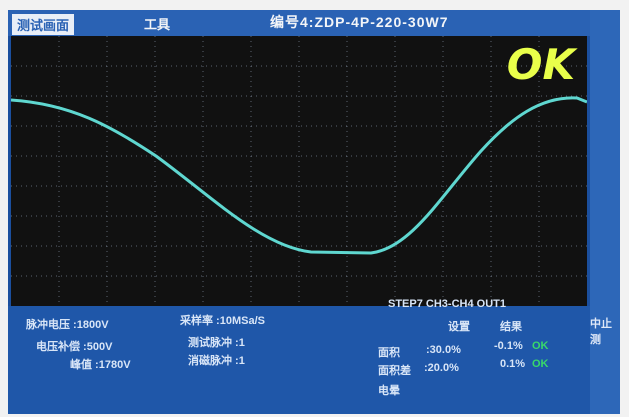  I want to click on setting-header: 设置, so click(459, 327).